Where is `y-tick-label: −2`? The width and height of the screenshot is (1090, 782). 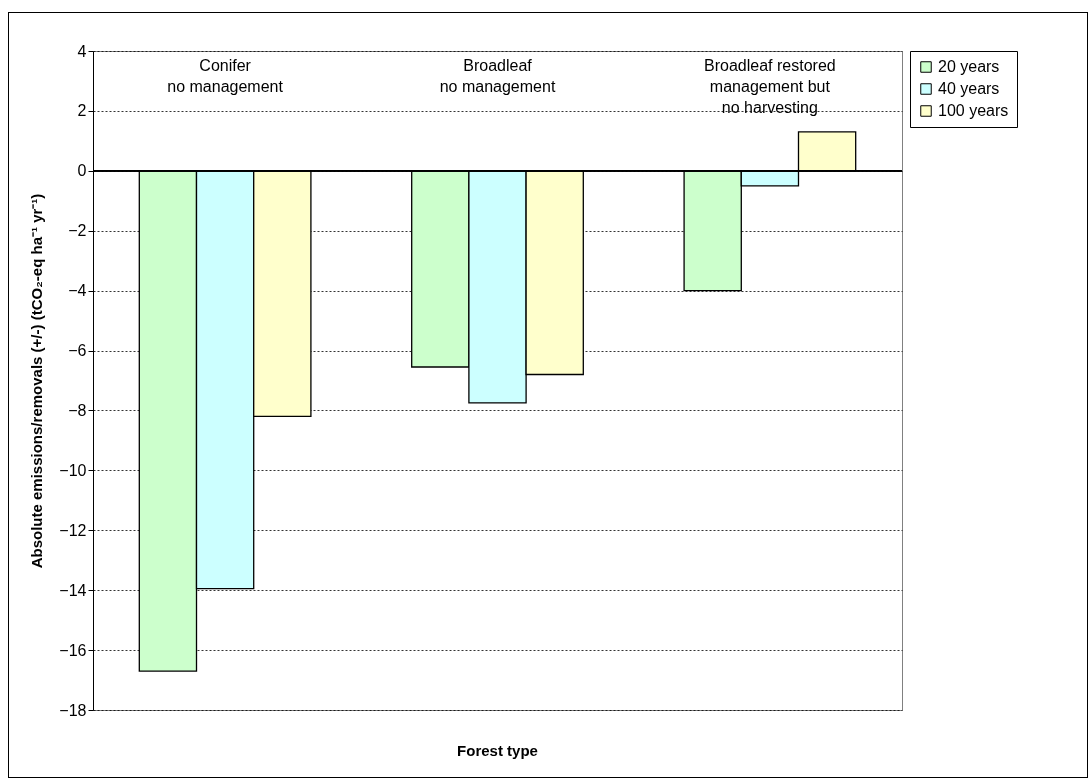 y-tick-label: −2 is located at coordinates (77, 231).